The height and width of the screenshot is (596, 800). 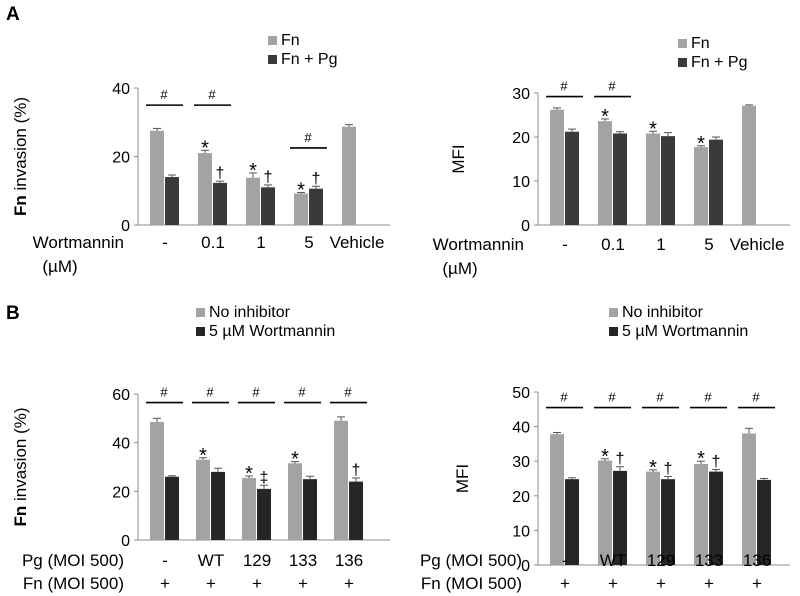 I want to click on legend-label: Fn + Pg, so click(x=309, y=59).